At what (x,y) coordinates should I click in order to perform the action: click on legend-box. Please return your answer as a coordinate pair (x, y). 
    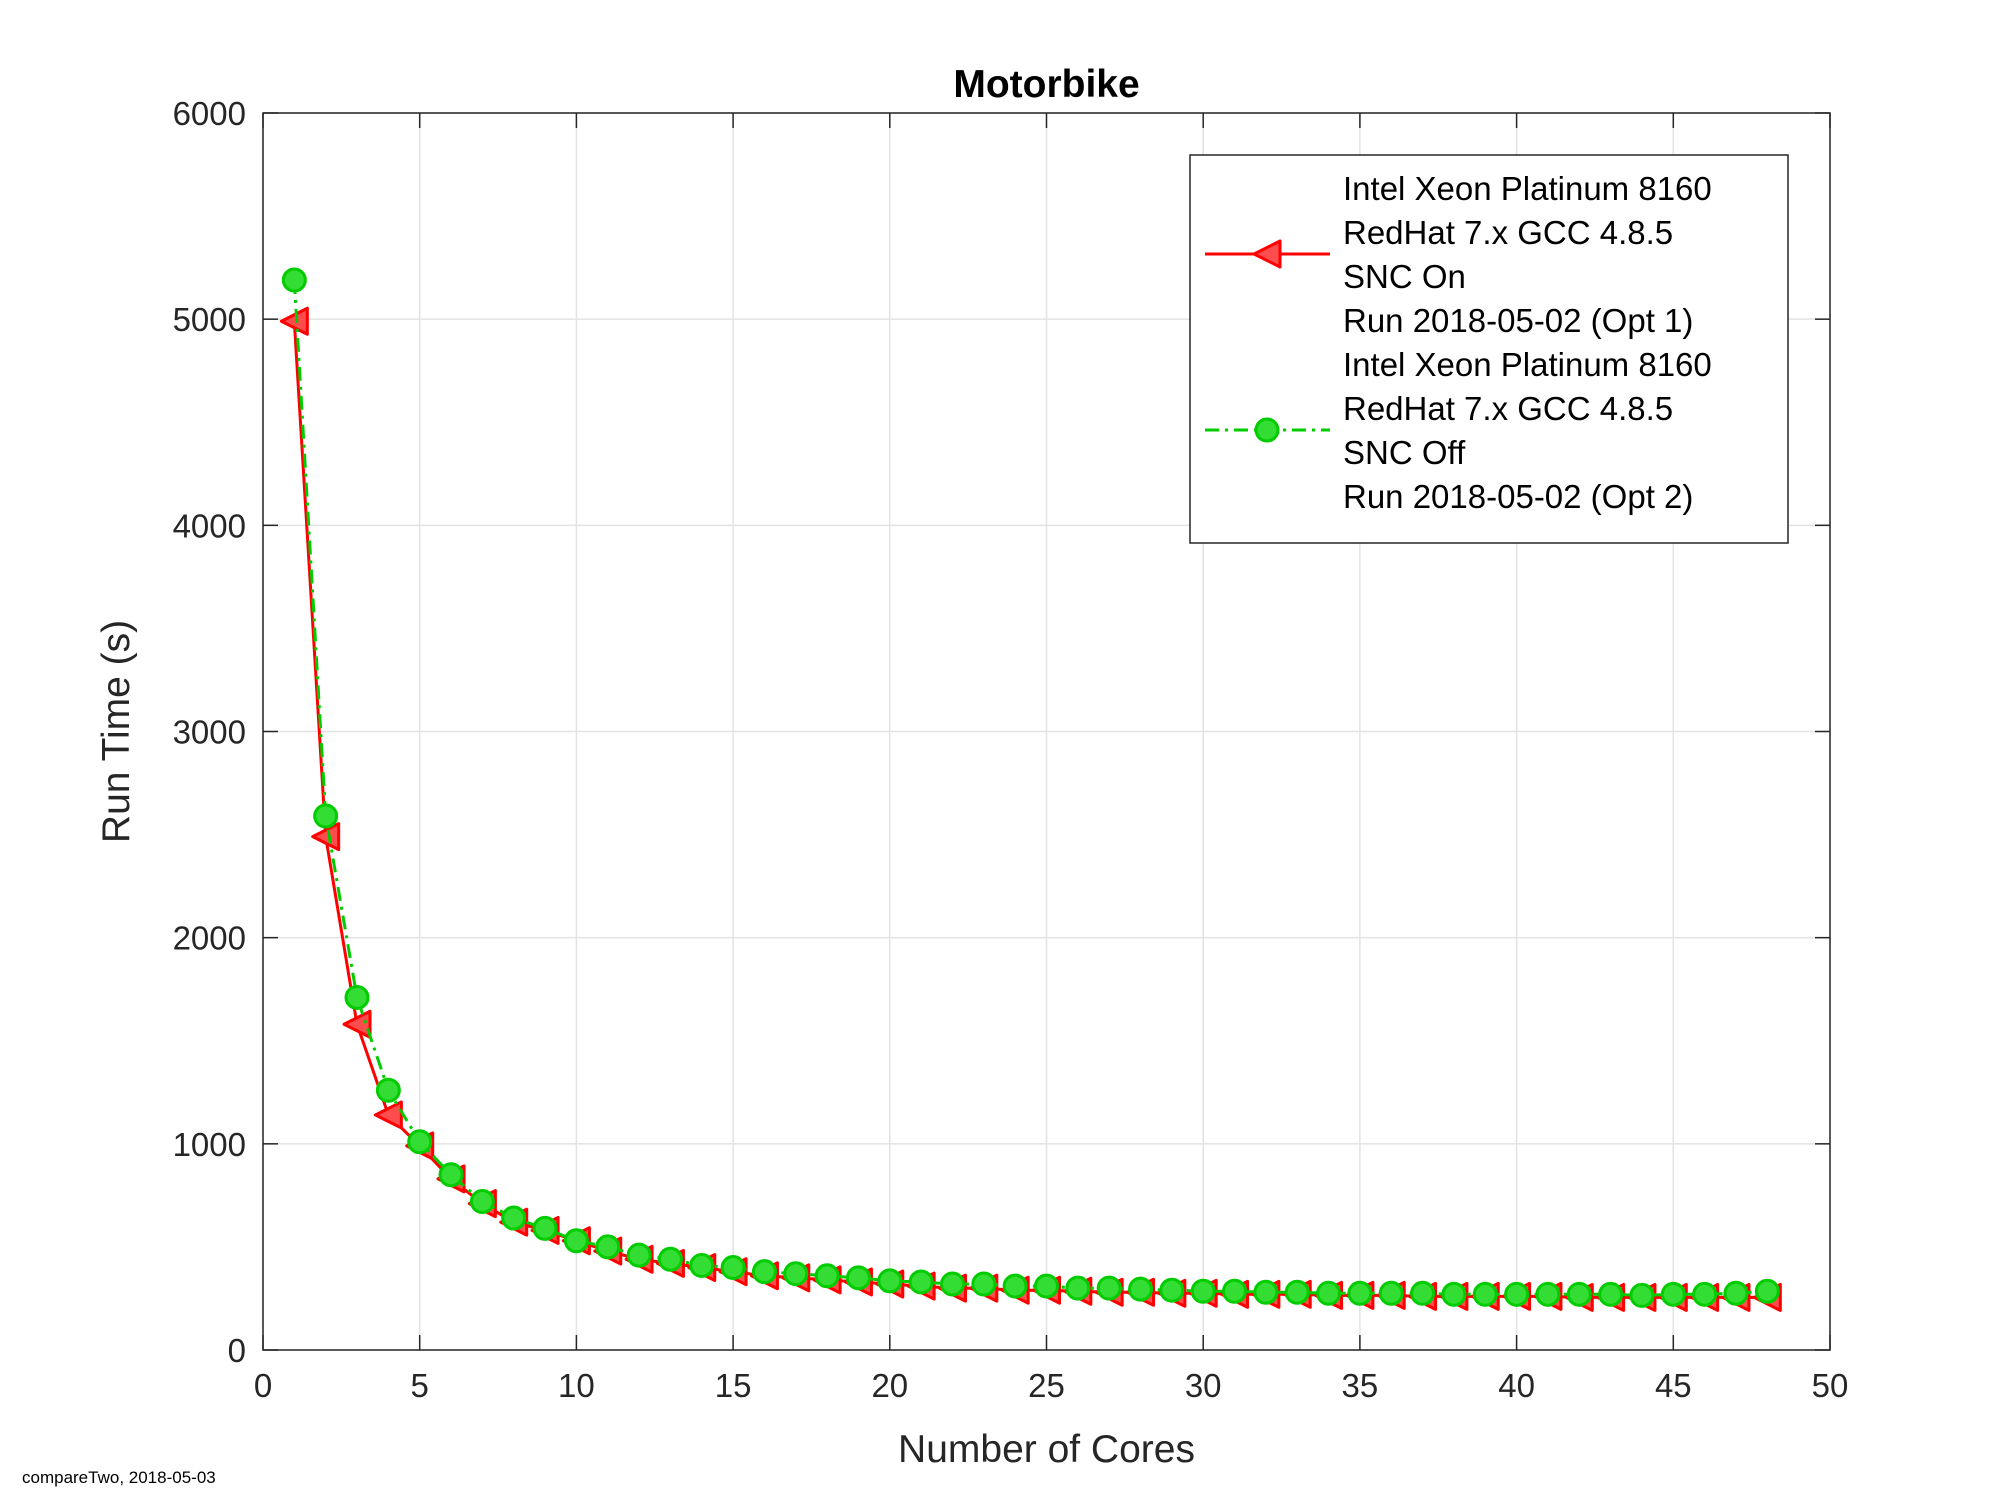
    Looking at the image, I should click on (1489, 349).